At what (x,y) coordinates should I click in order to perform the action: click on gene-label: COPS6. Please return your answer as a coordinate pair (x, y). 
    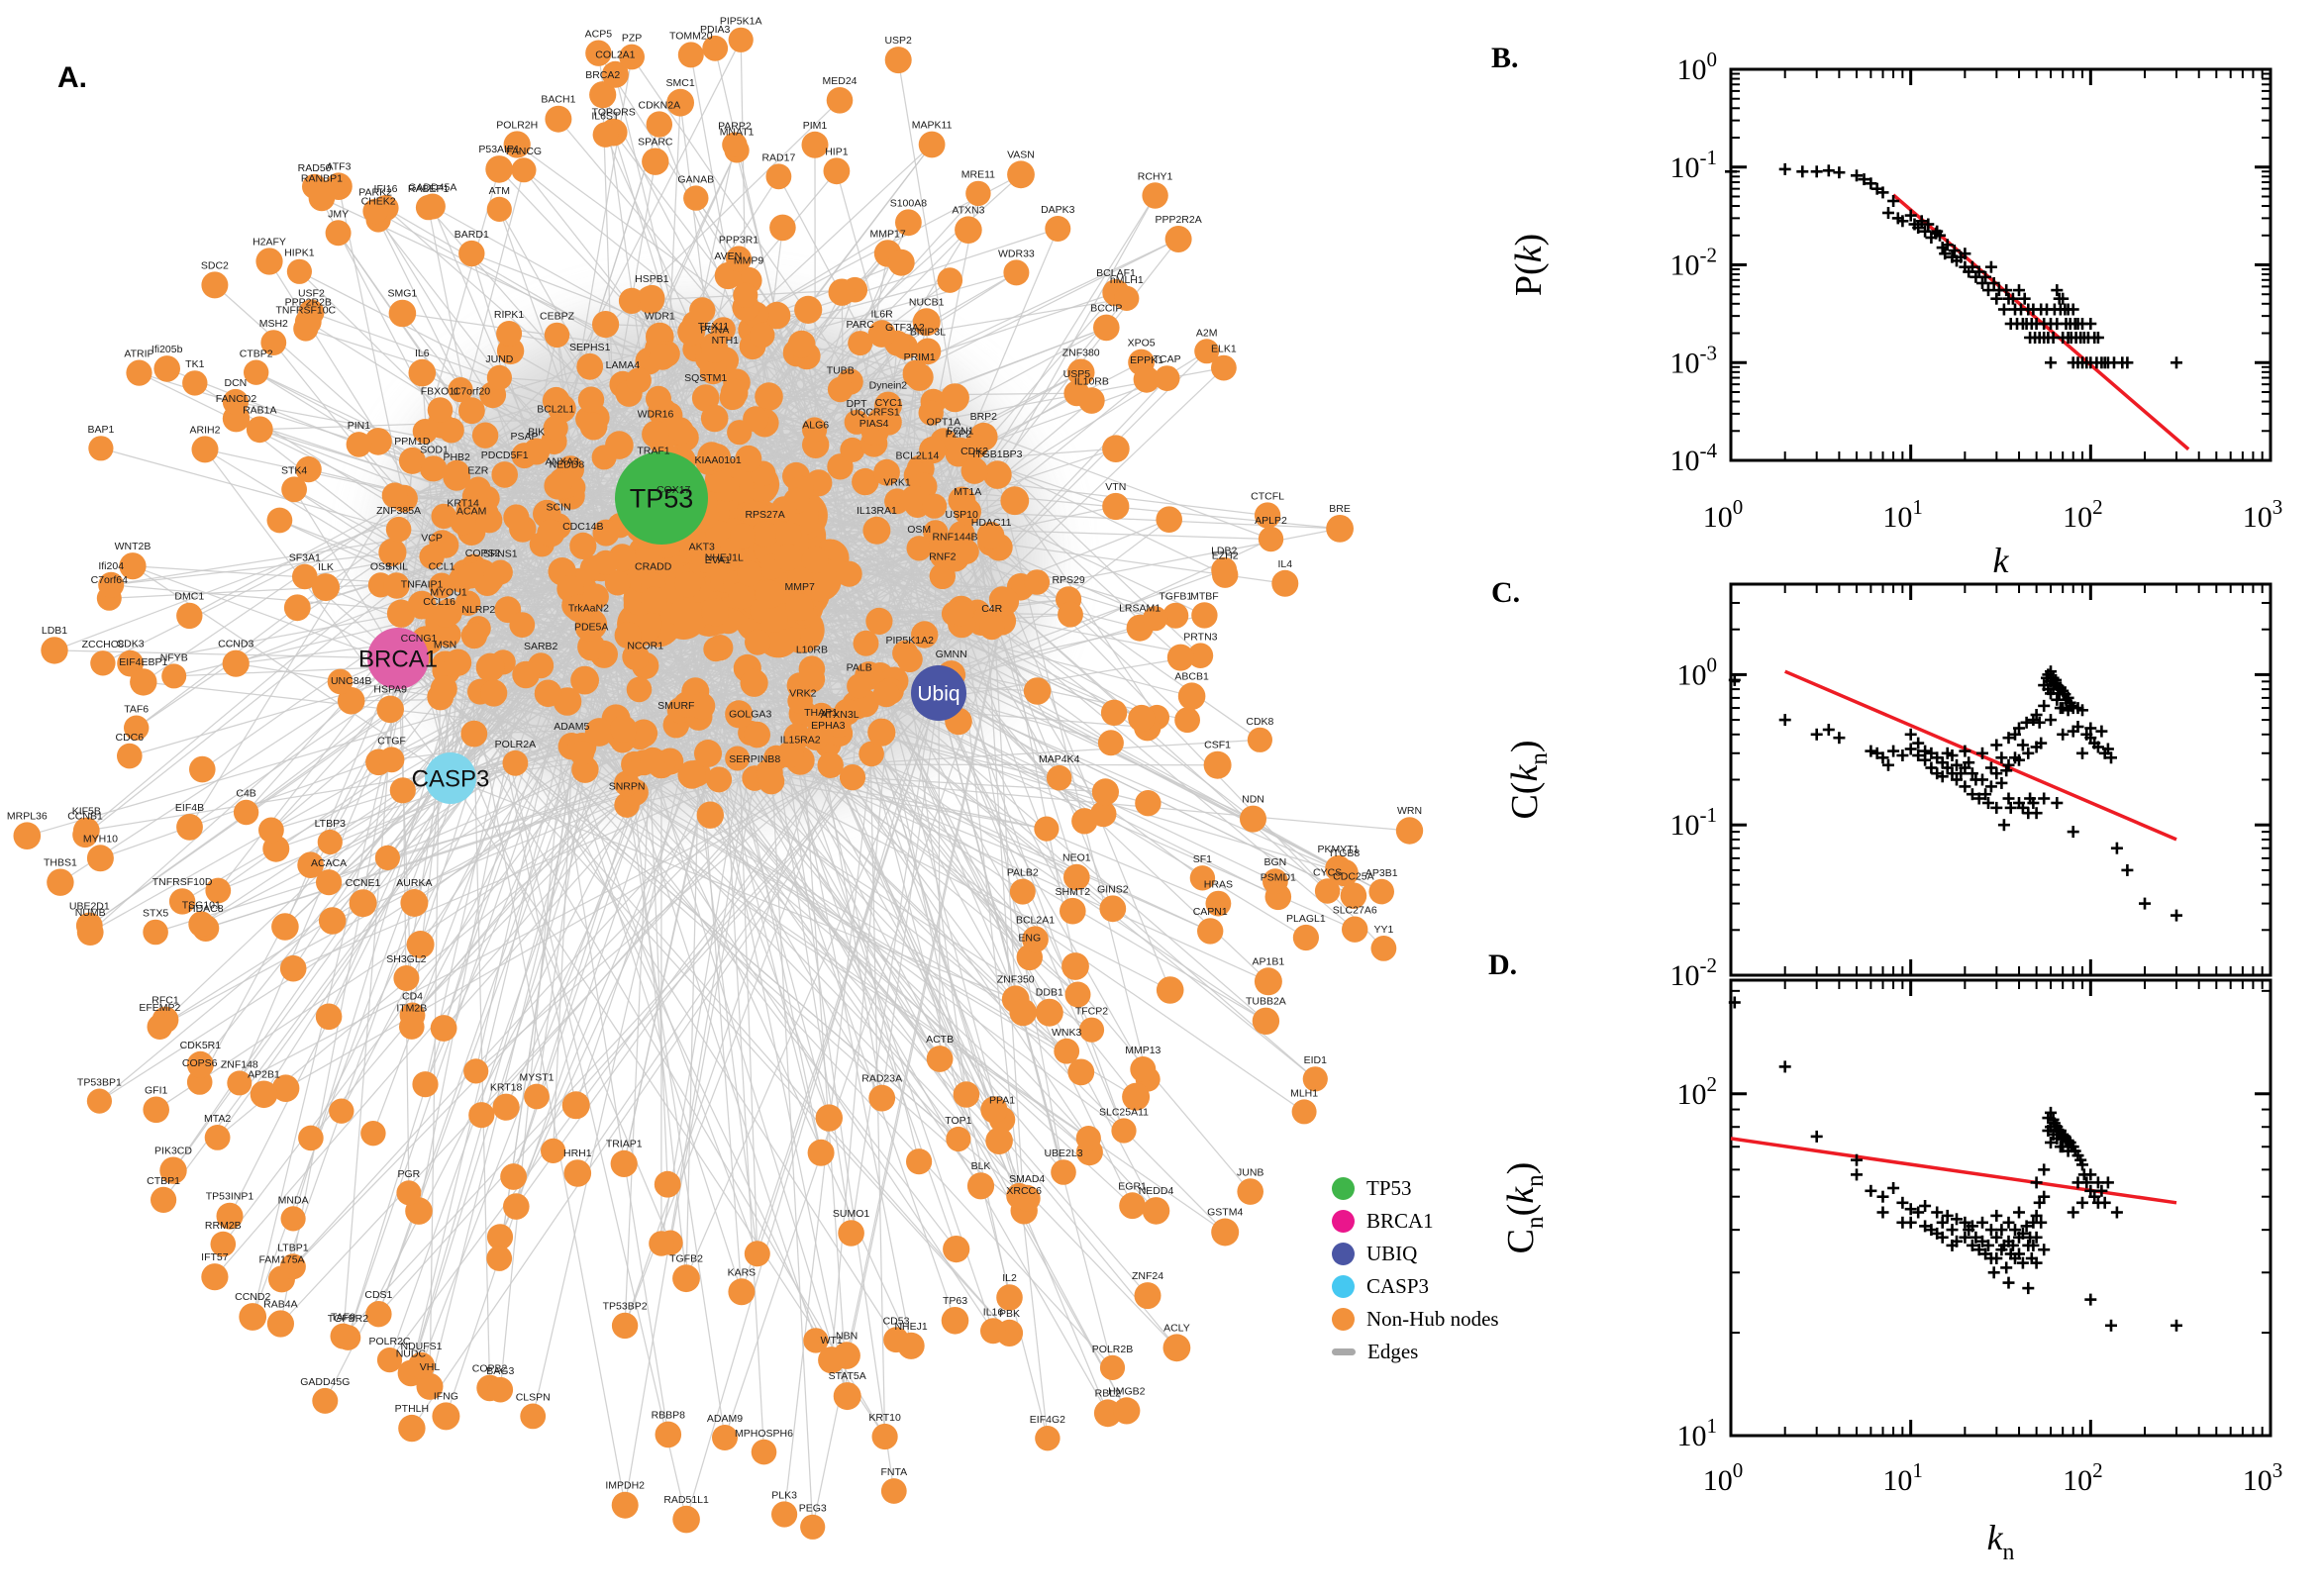
    Looking at the image, I should click on (200, 1063).